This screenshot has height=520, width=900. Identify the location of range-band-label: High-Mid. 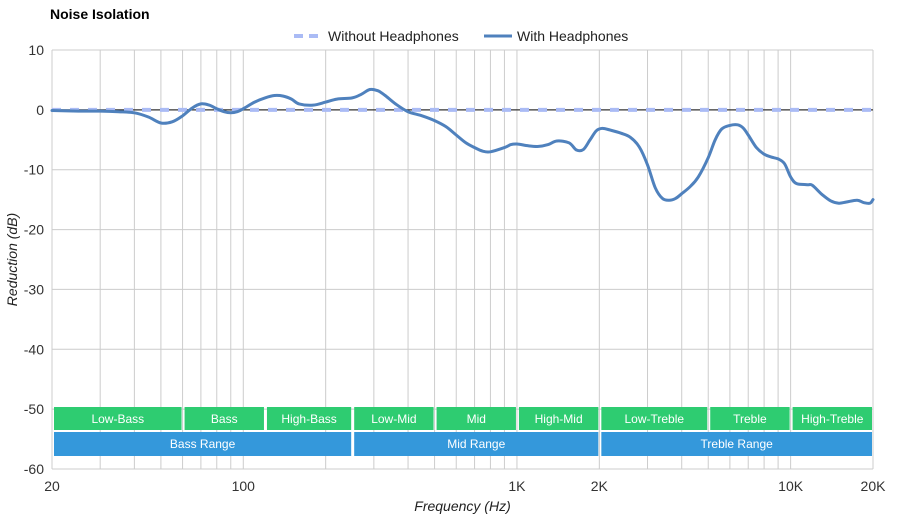
(559, 419).